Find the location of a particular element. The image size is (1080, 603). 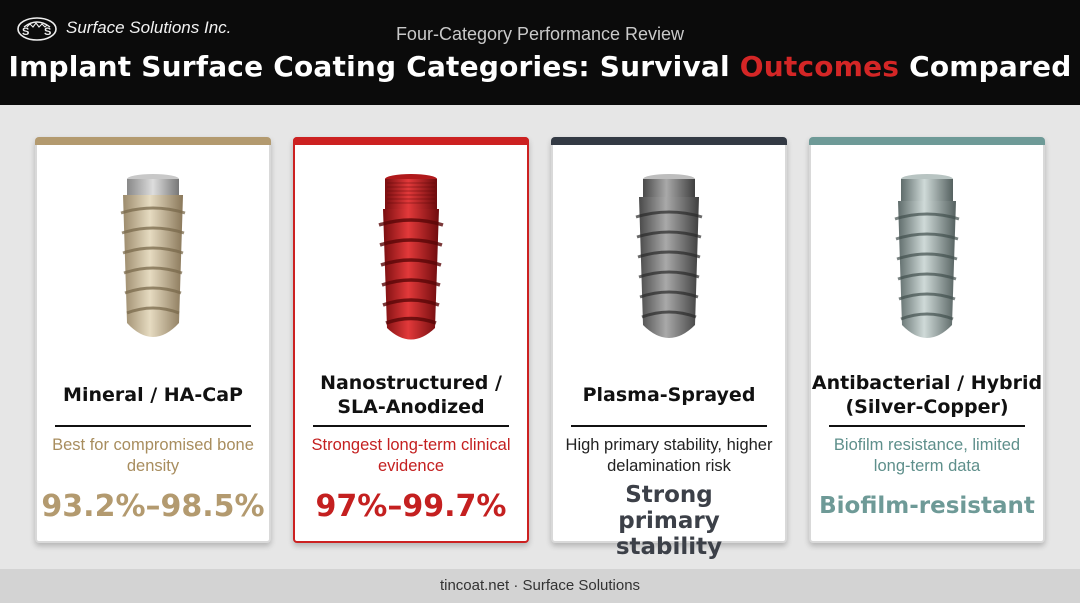

card-title: Nanostructured / SLA-Anodized is located at coordinates (411, 395).